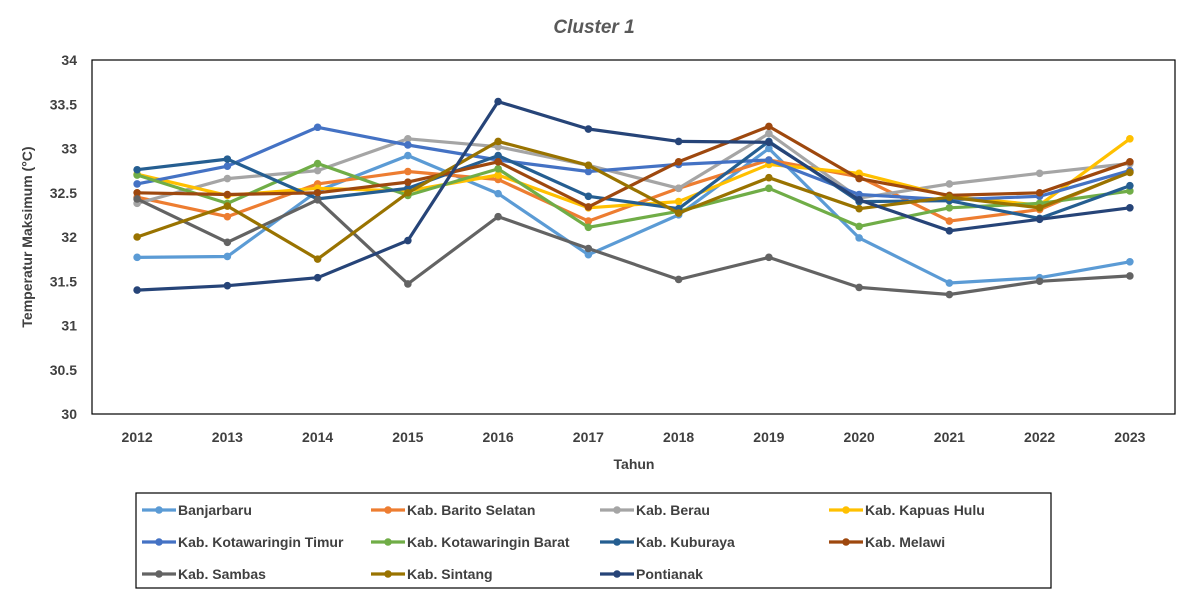 The image size is (1193, 596). What do you see at coordinates (69, 237) in the screenshot?
I see `y-tick-label: 32` at bounding box center [69, 237].